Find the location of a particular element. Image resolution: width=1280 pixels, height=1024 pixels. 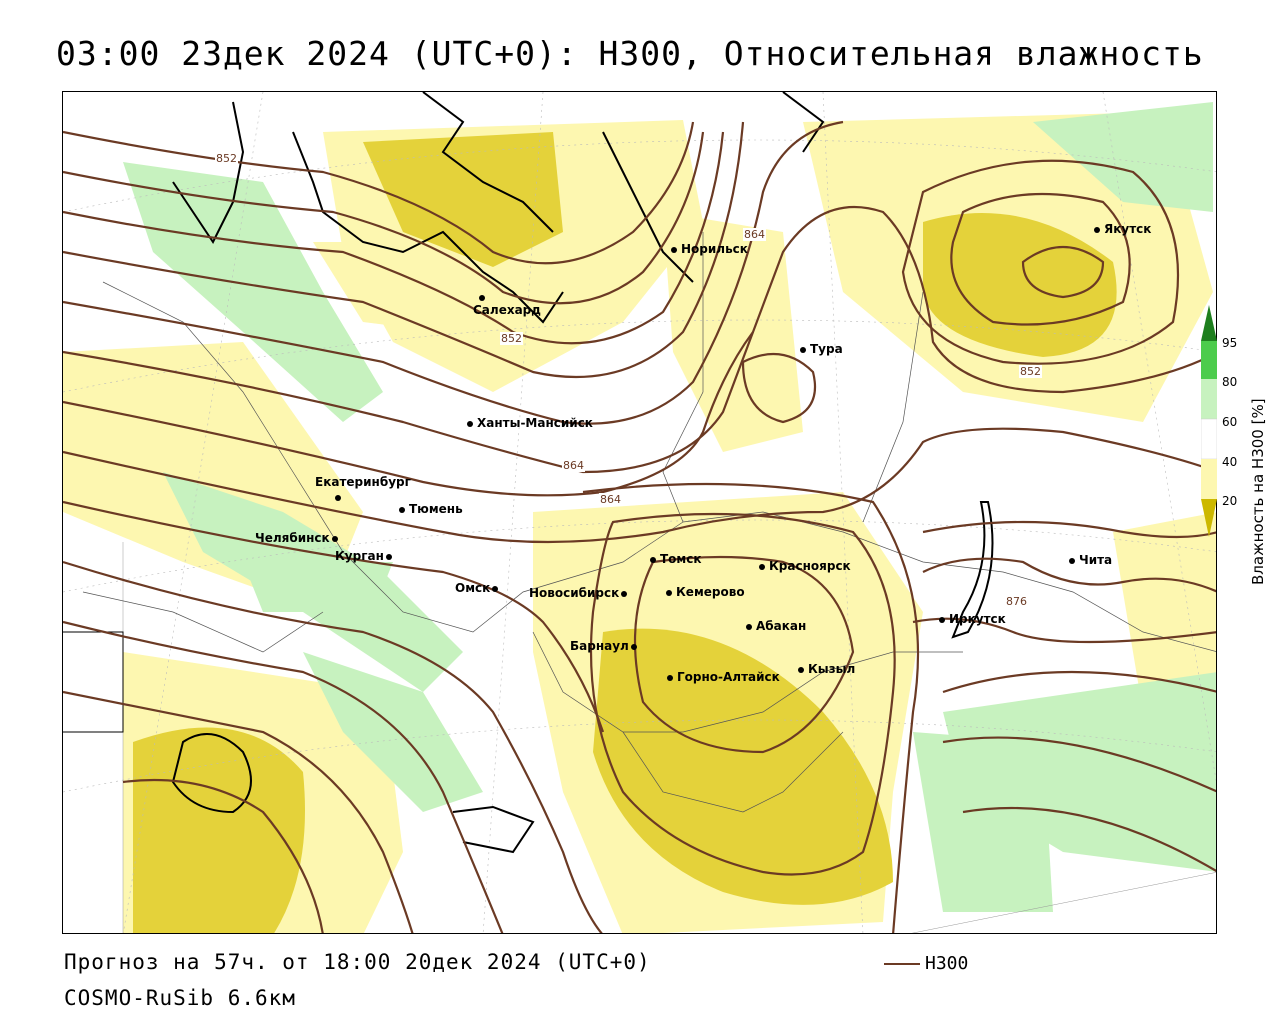

city-barnaul: Барнаул is located at coordinates (605, 646).